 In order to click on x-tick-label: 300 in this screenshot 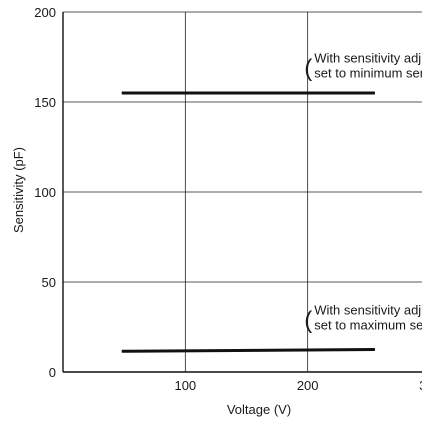, I will do `click(420, 385)`.